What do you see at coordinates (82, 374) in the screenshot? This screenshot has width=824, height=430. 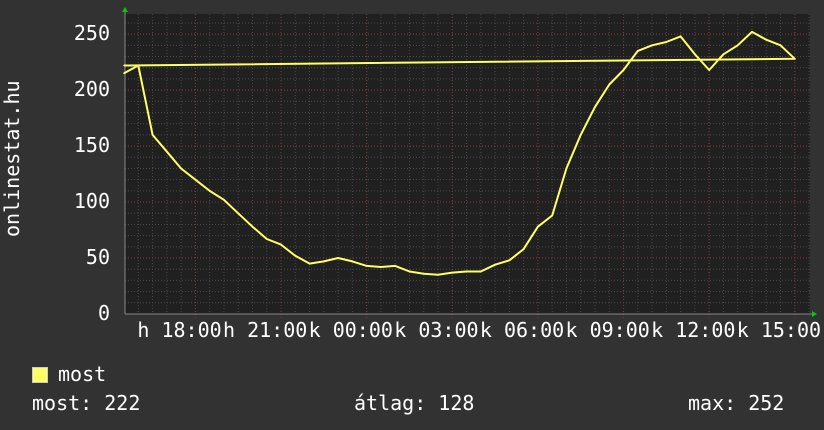 I see `legend-label: most` at bounding box center [82, 374].